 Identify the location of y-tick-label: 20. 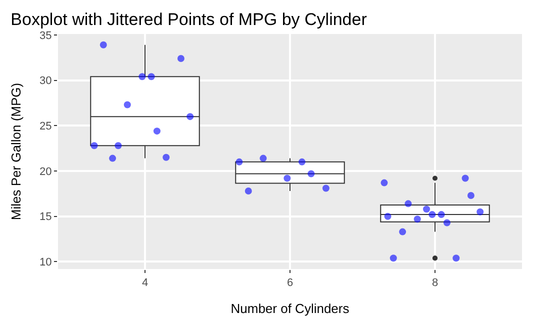
(46, 172).